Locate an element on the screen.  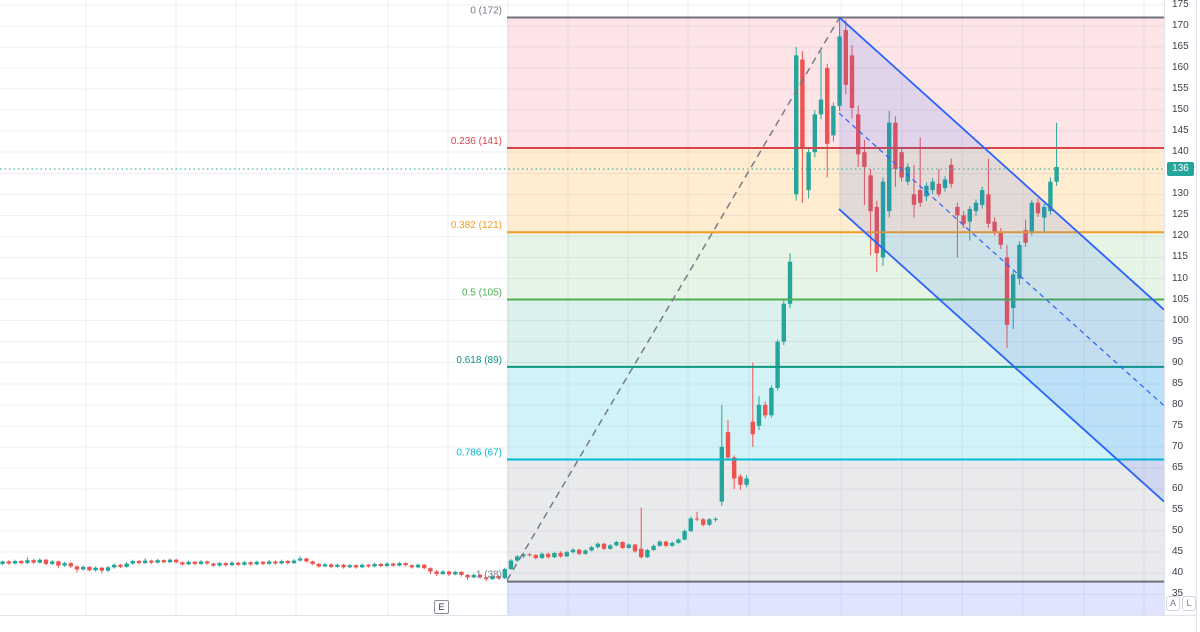
fib-label: 1 (38) is located at coordinates (489, 575).